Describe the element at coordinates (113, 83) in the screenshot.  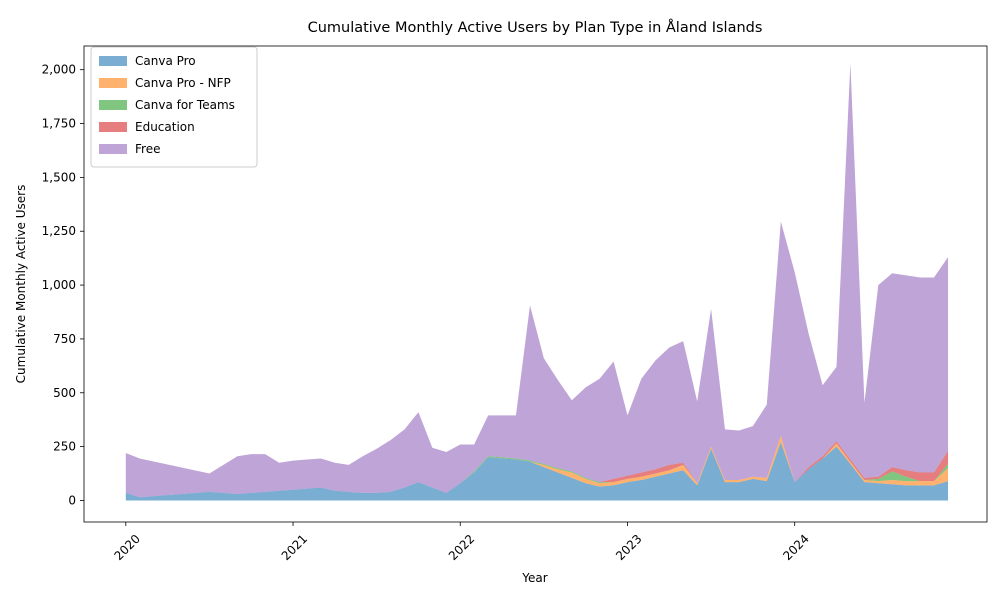
I see `legend-swatch-canva-pro-nfp` at that location.